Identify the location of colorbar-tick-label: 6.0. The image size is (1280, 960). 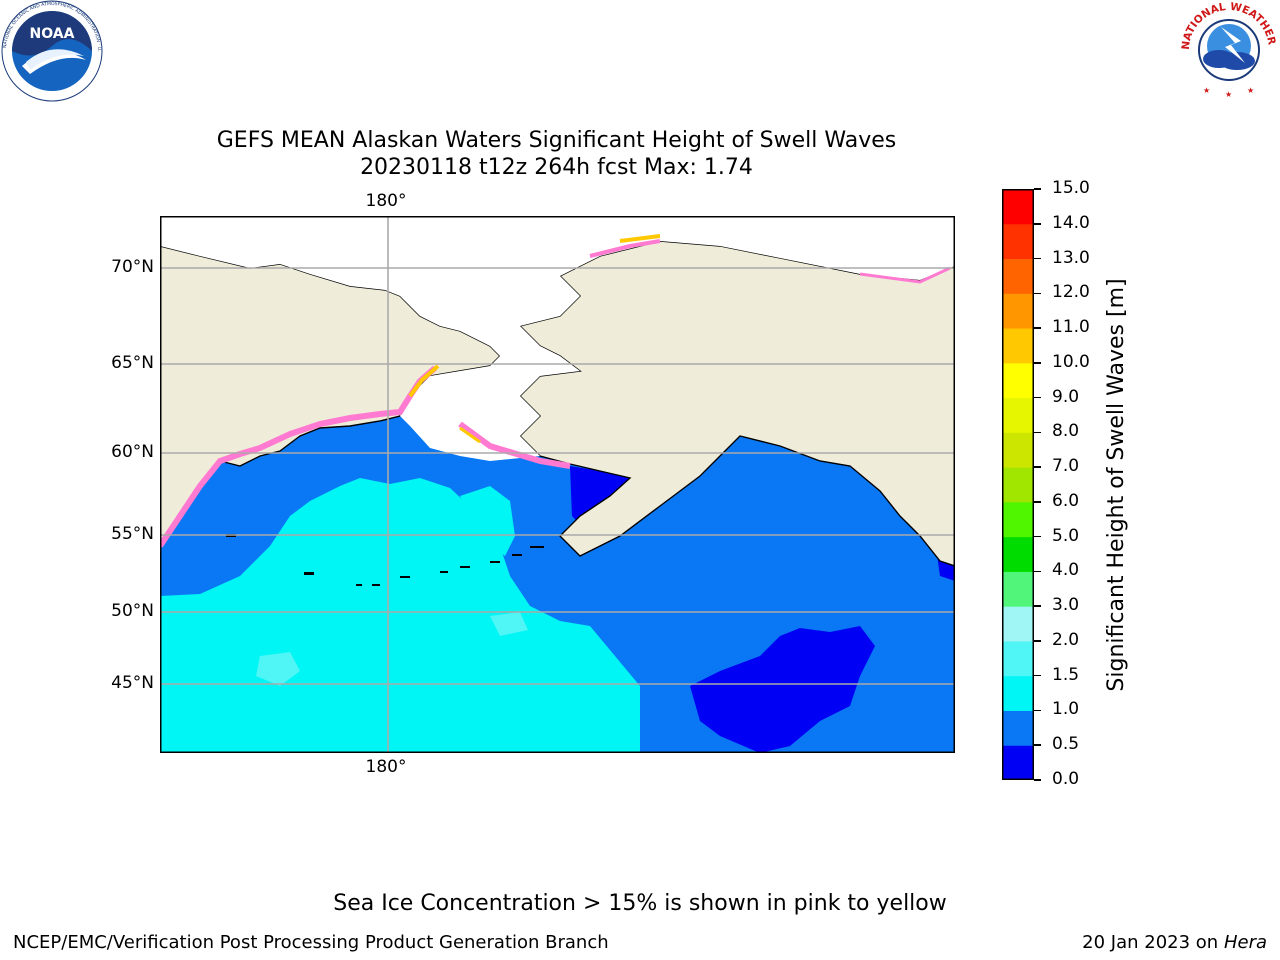
(1066, 500).